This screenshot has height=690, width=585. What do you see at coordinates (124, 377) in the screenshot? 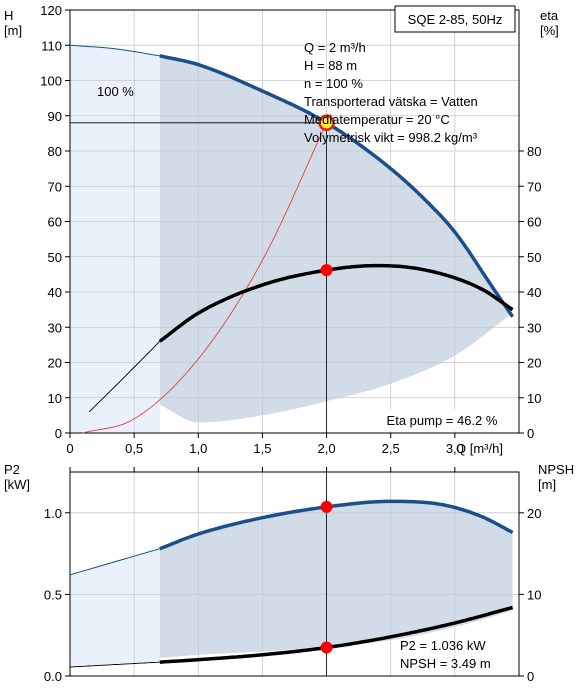
I see `eta-curve-extended` at bounding box center [124, 377].